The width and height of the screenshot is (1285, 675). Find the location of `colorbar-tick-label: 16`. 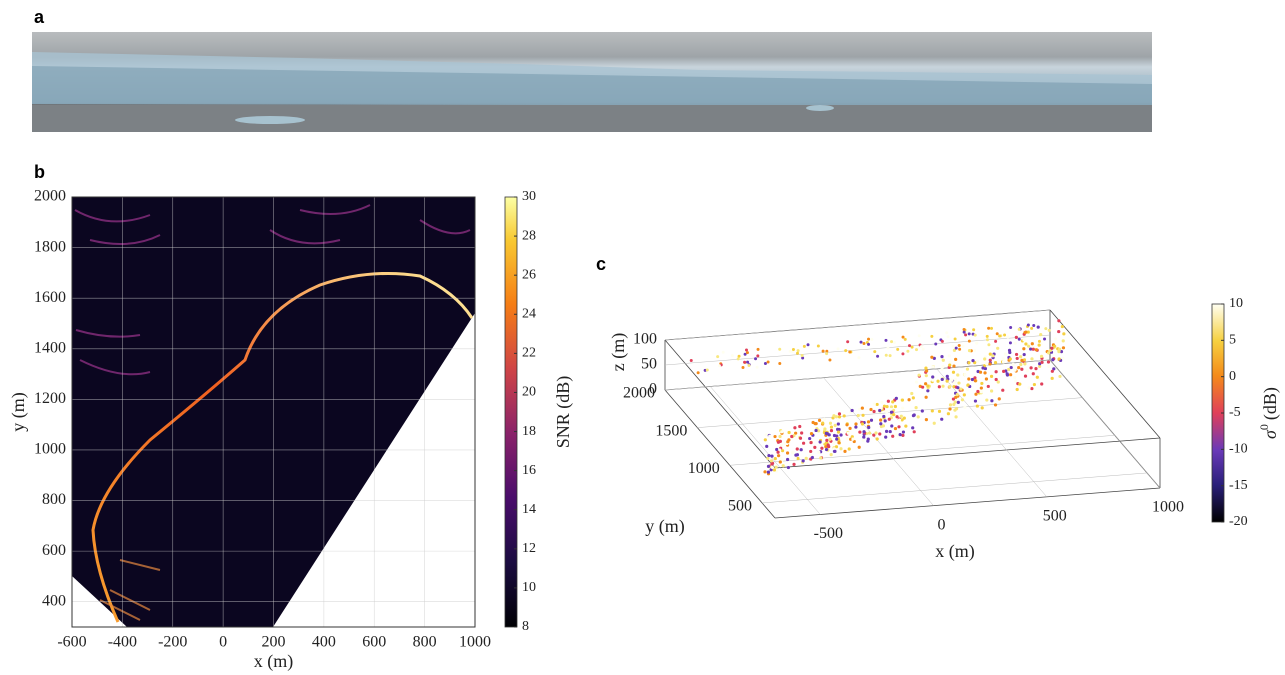

colorbar-tick-label: 16 is located at coordinates (529, 470).